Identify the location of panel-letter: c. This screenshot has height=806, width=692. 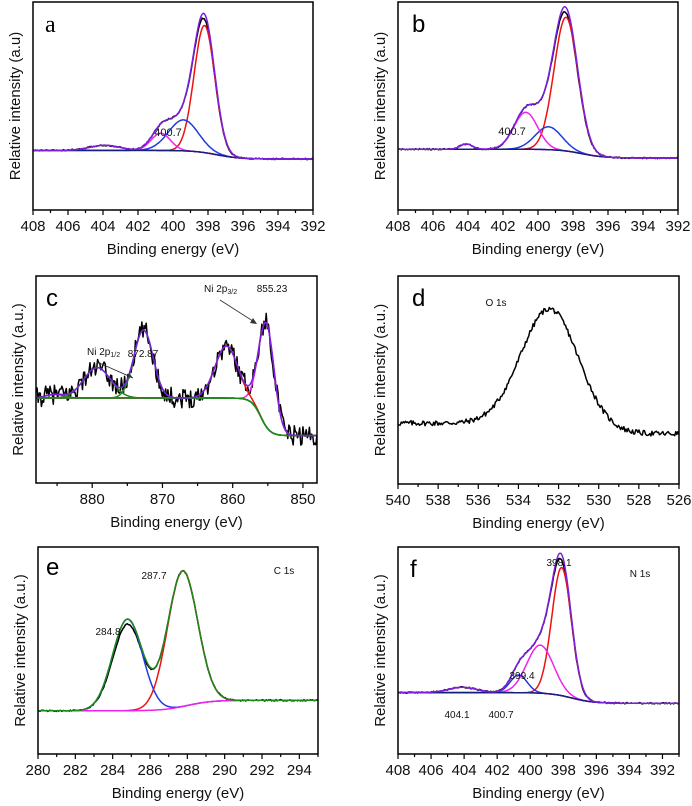
(52, 298).